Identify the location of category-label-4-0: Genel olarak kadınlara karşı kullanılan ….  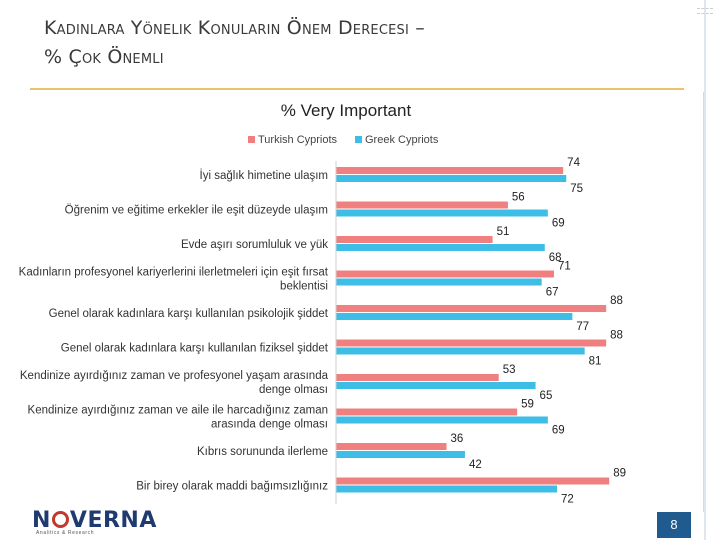
(189, 314).